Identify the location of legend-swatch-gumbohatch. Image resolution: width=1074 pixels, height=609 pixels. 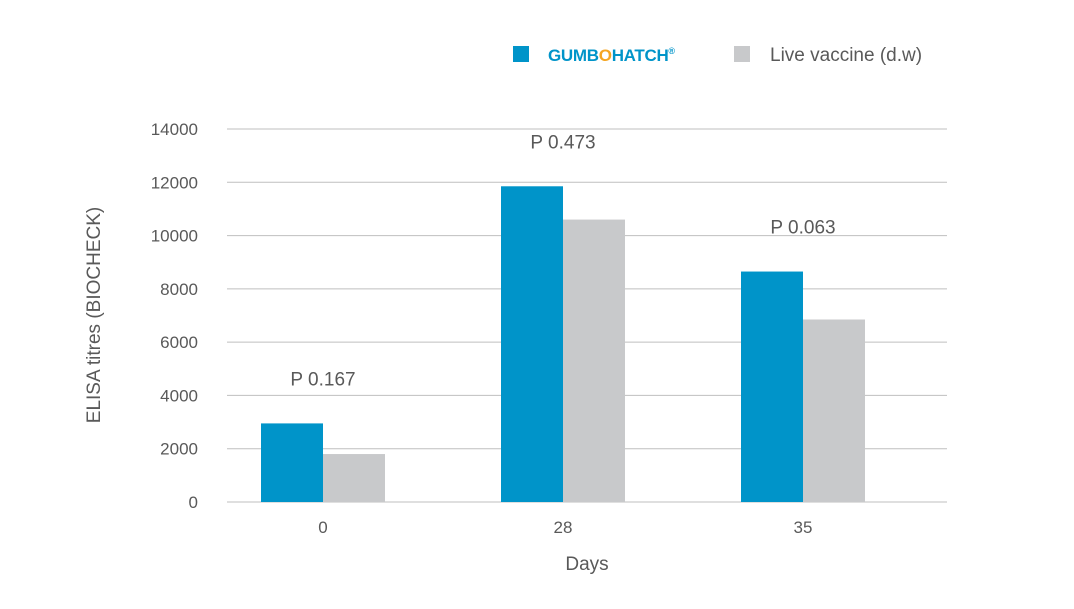
(521, 54).